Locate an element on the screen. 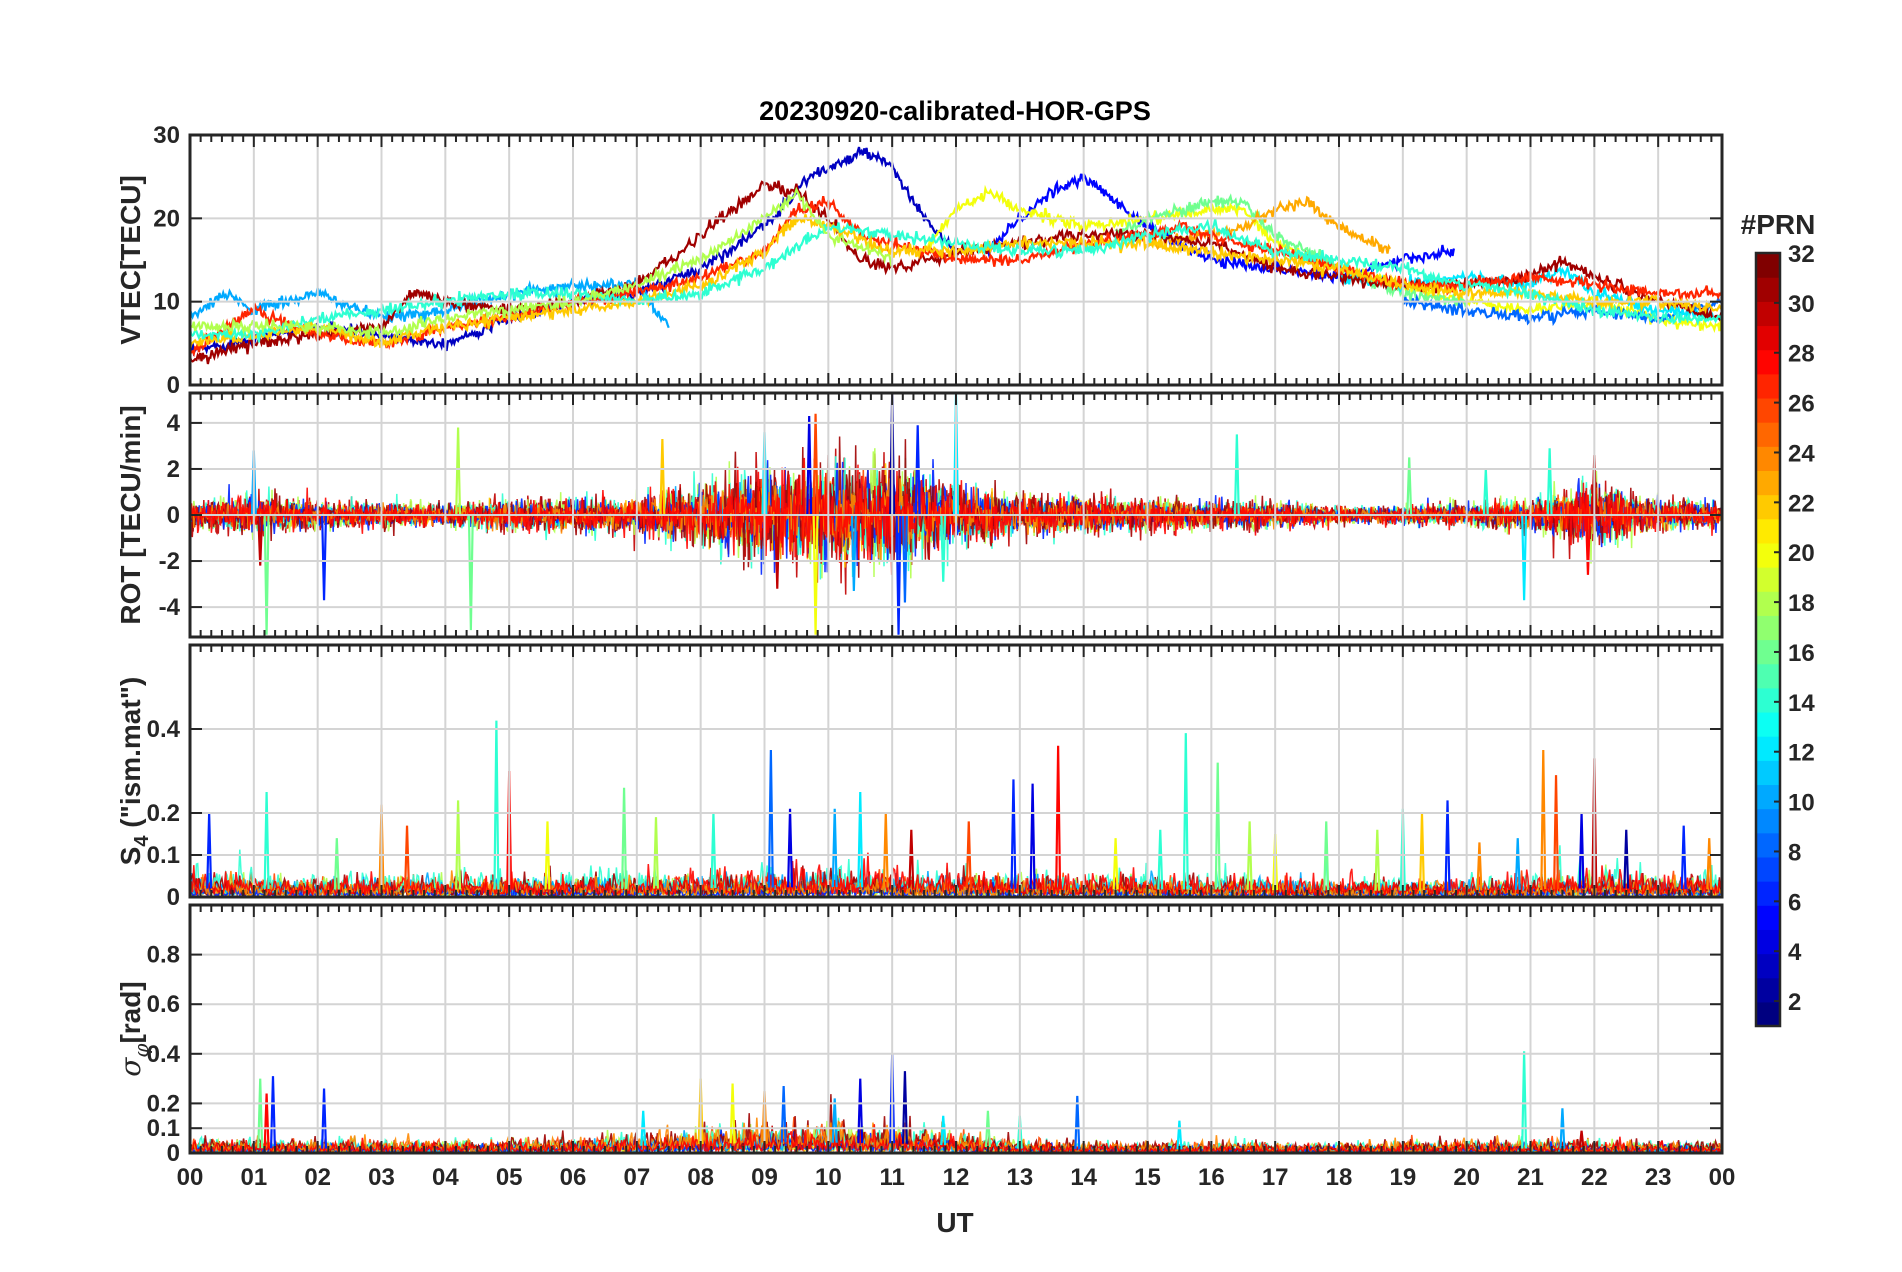  x-tick-label: 12 is located at coordinates (956, 1177).